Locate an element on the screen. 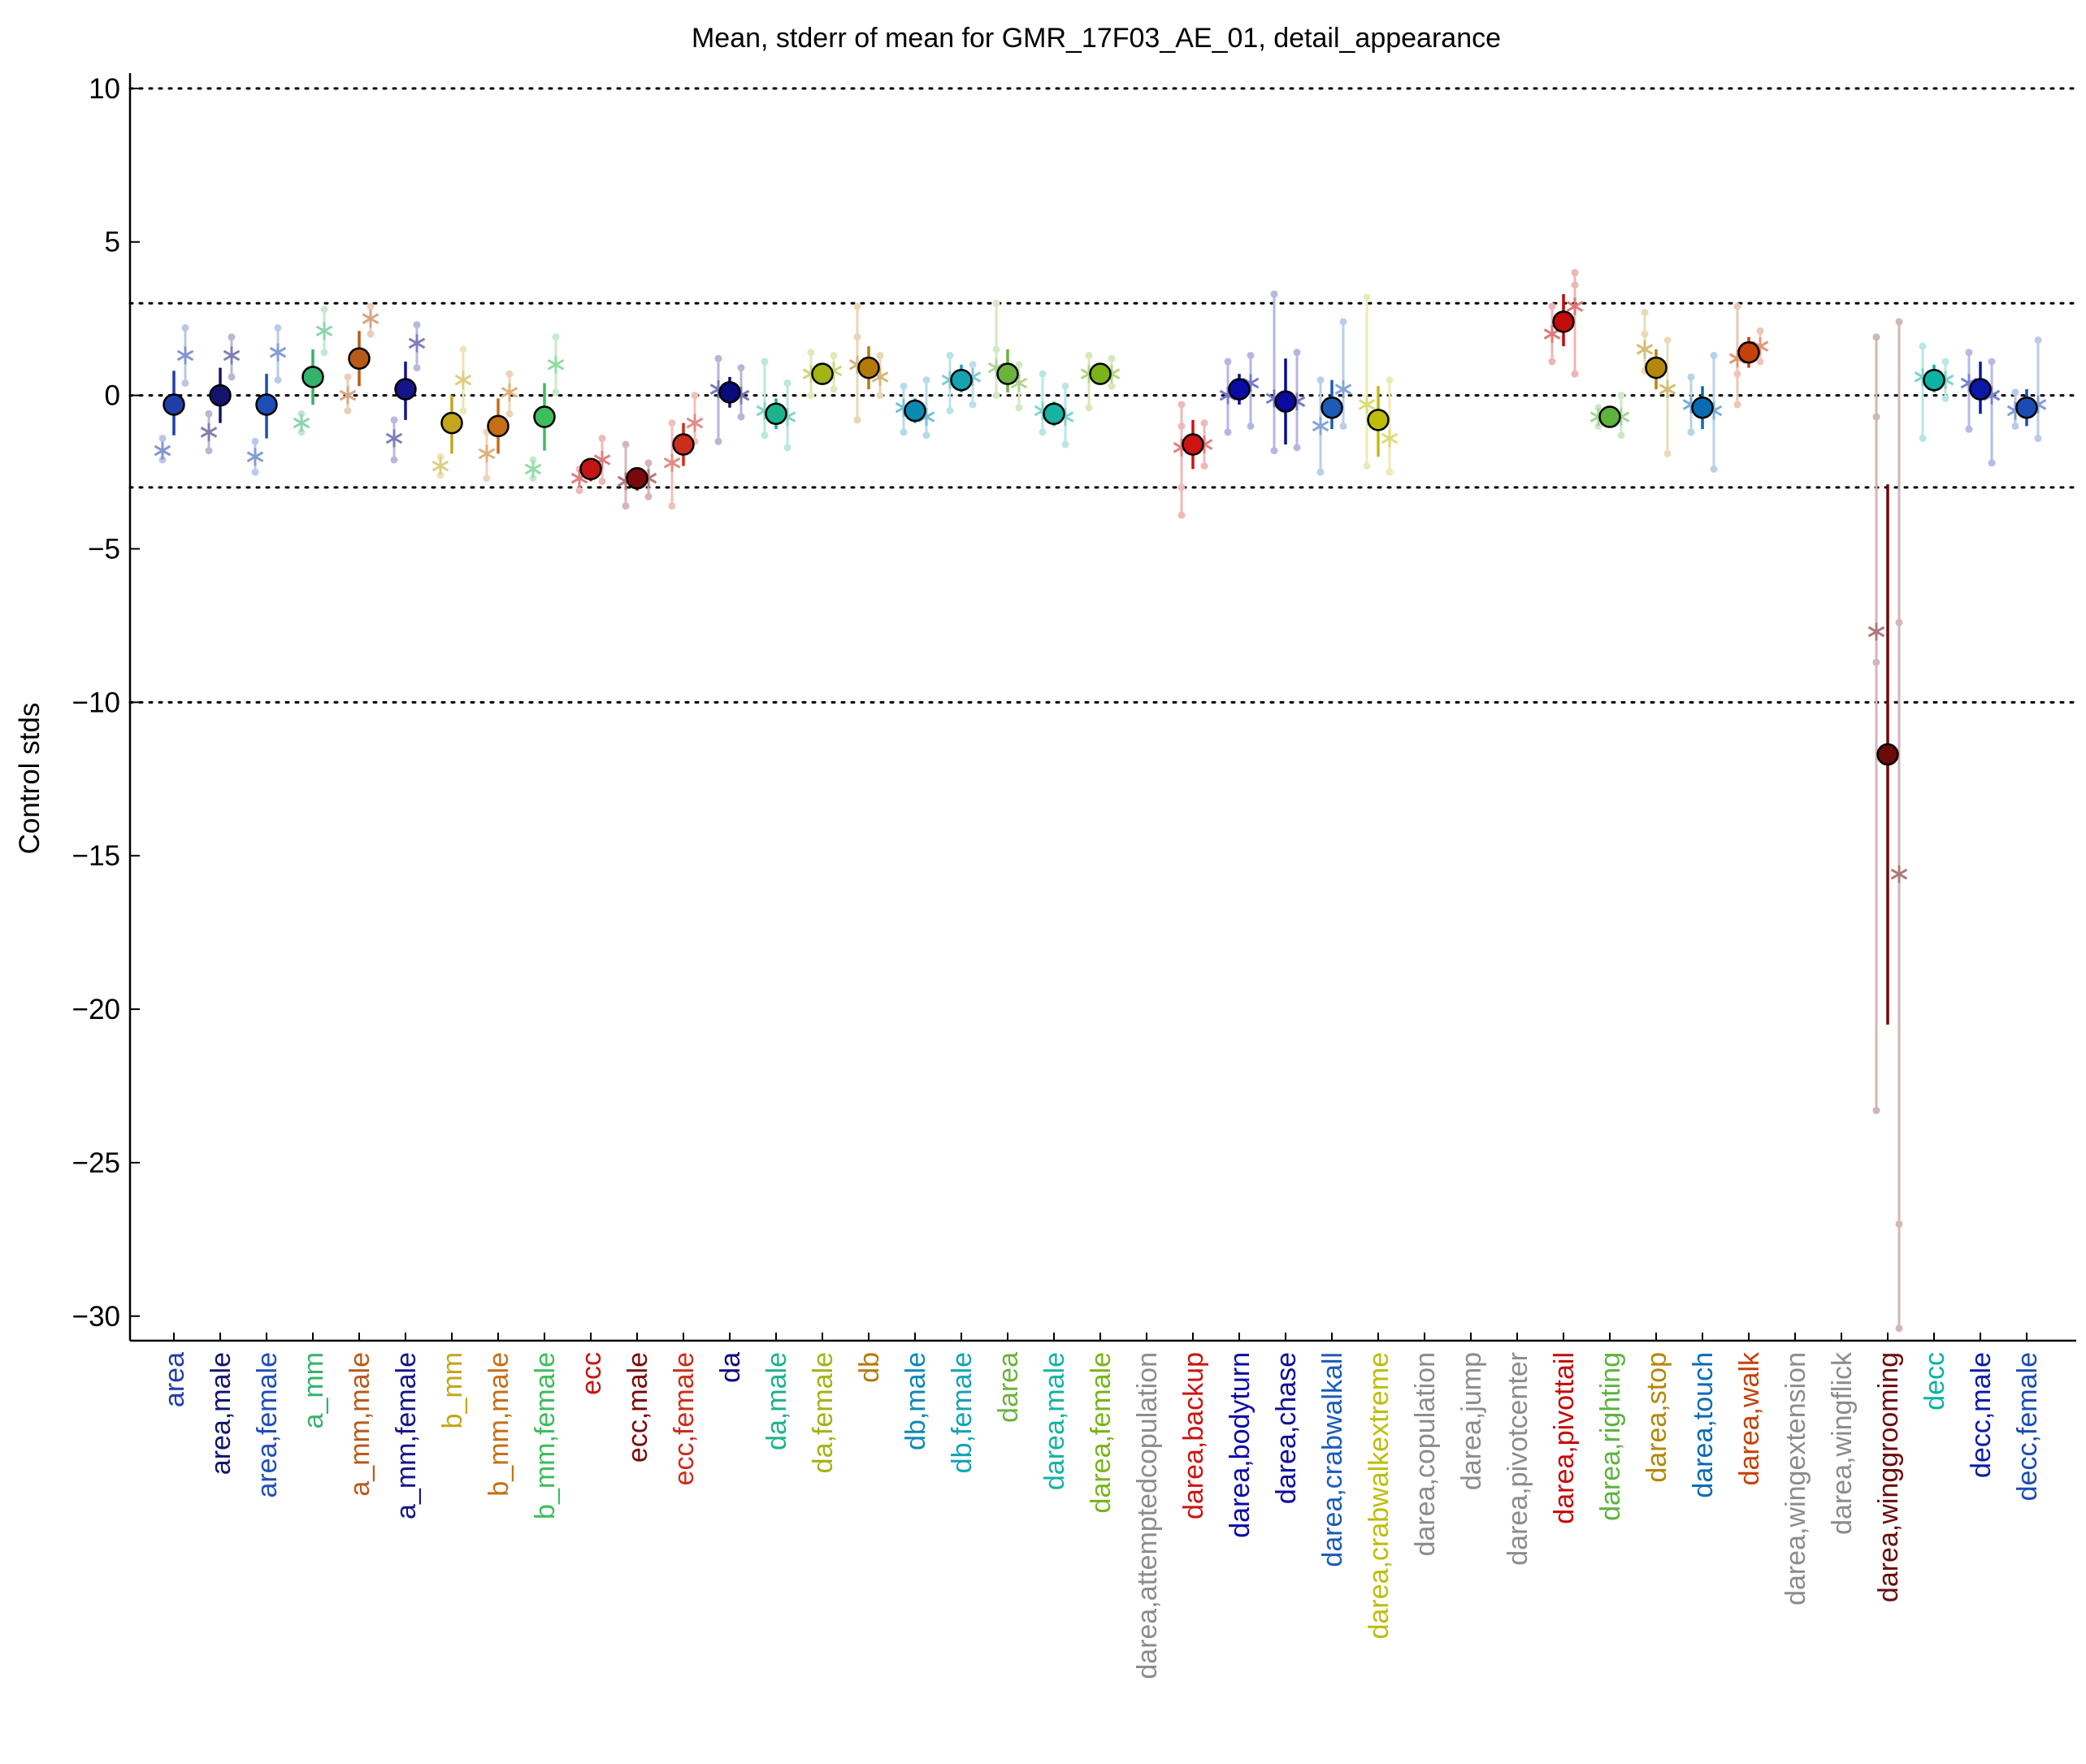  y-tick-label: −25 is located at coordinates (96, 1163).